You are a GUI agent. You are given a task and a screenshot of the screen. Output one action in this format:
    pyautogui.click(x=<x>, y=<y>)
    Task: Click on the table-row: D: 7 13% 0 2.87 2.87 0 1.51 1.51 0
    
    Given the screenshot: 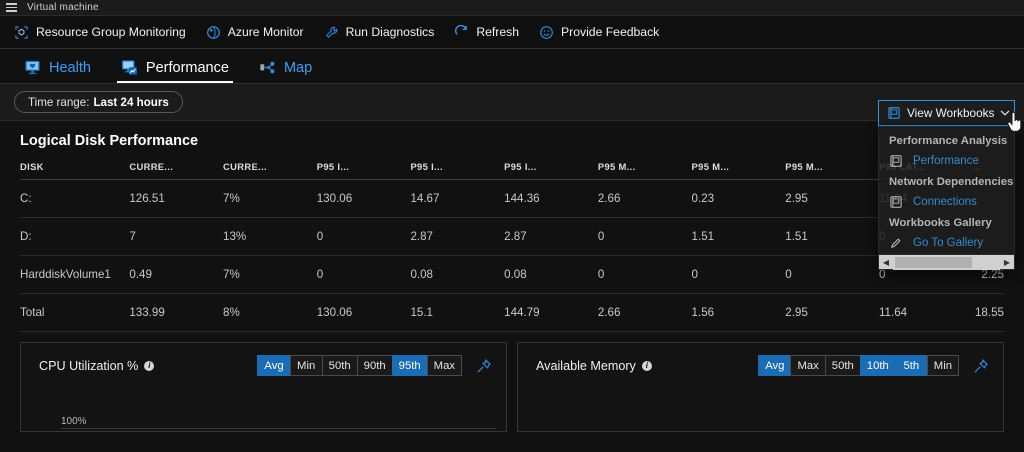 What is the action you would take?
    pyautogui.click(x=512, y=236)
    